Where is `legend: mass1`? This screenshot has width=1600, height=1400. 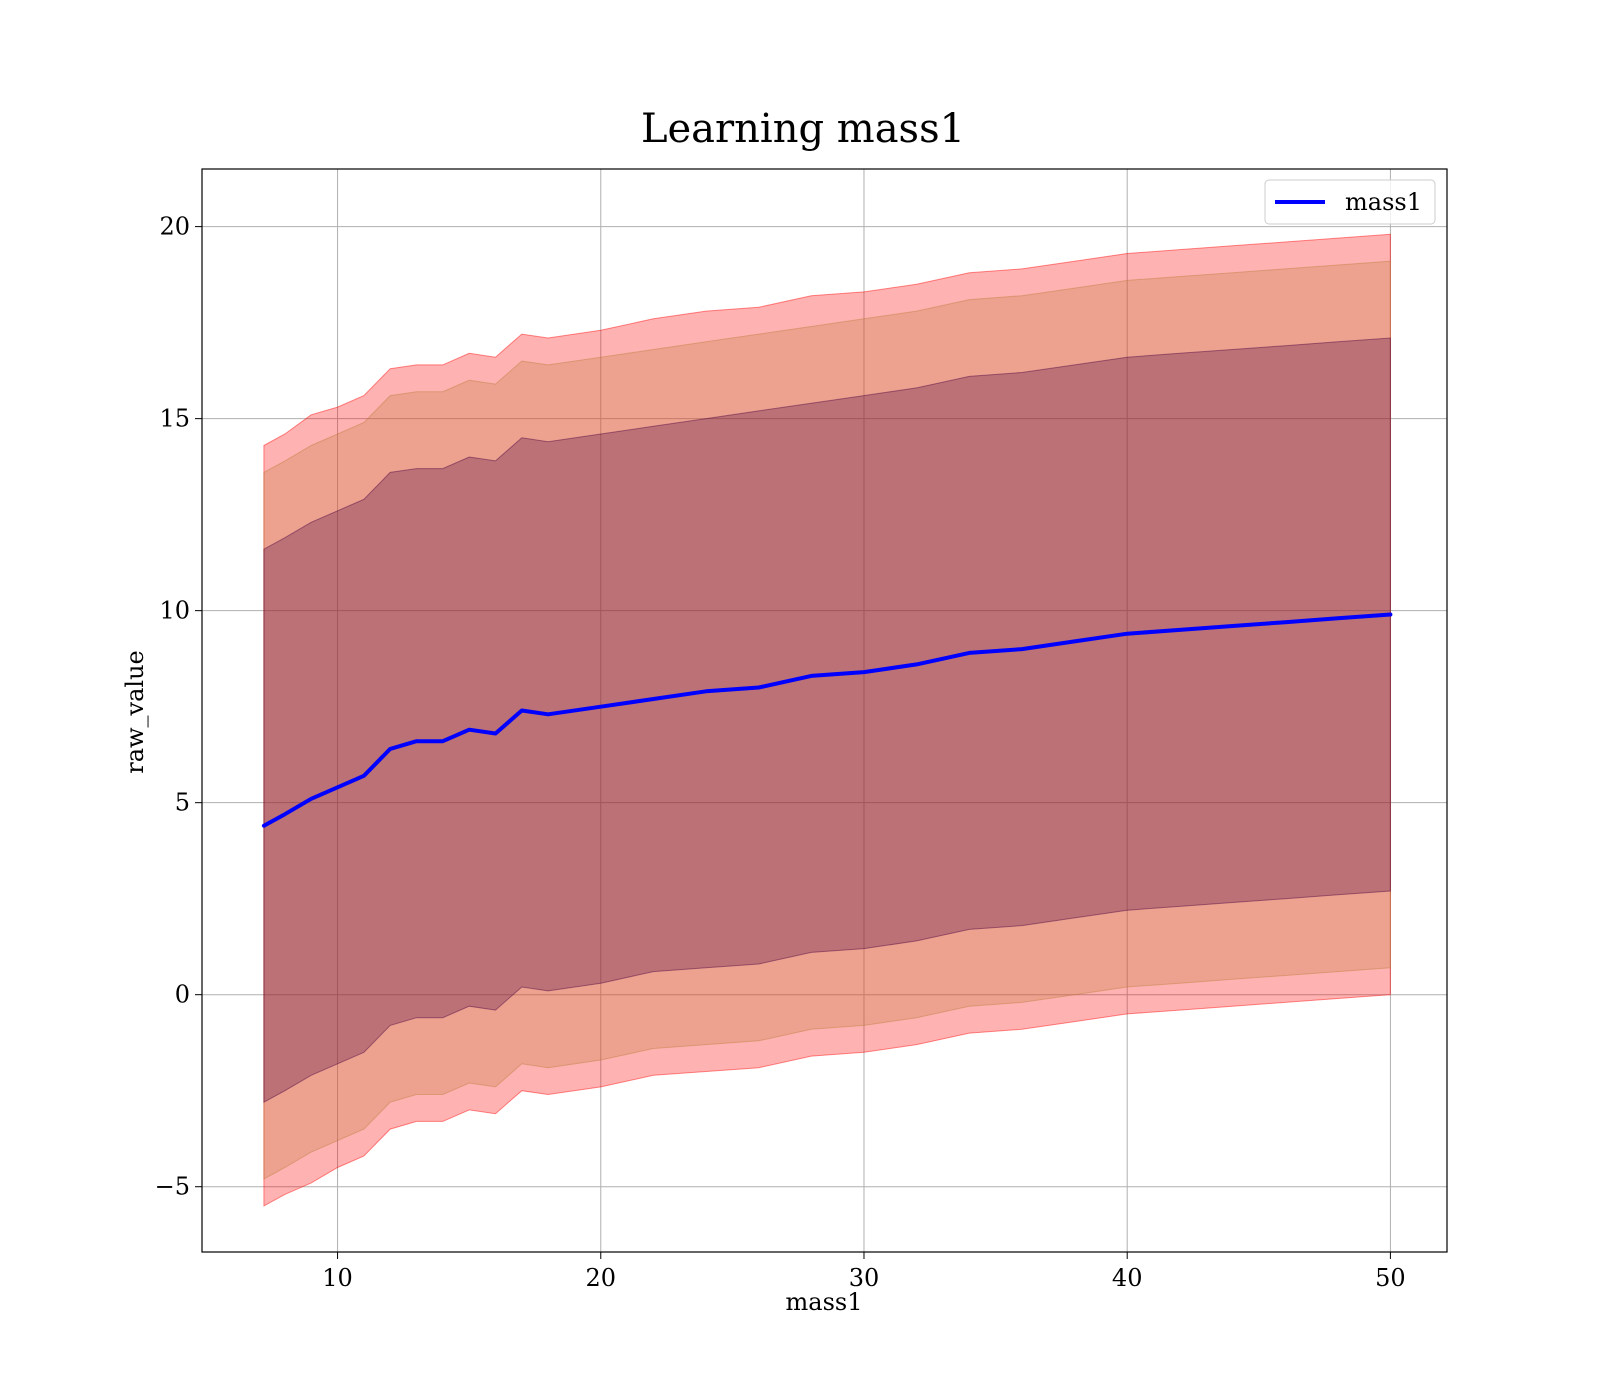
legend: mass1 is located at coordinates (1350, 202).